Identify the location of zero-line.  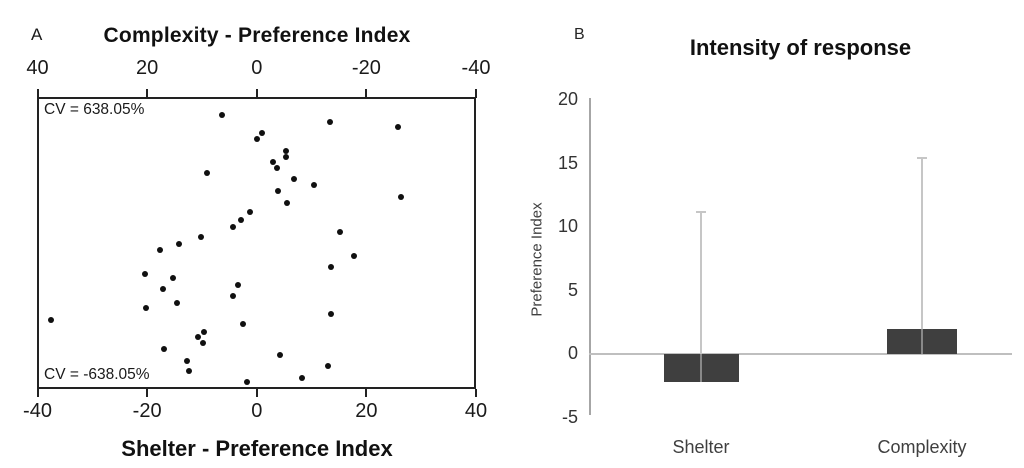
(800, 354).